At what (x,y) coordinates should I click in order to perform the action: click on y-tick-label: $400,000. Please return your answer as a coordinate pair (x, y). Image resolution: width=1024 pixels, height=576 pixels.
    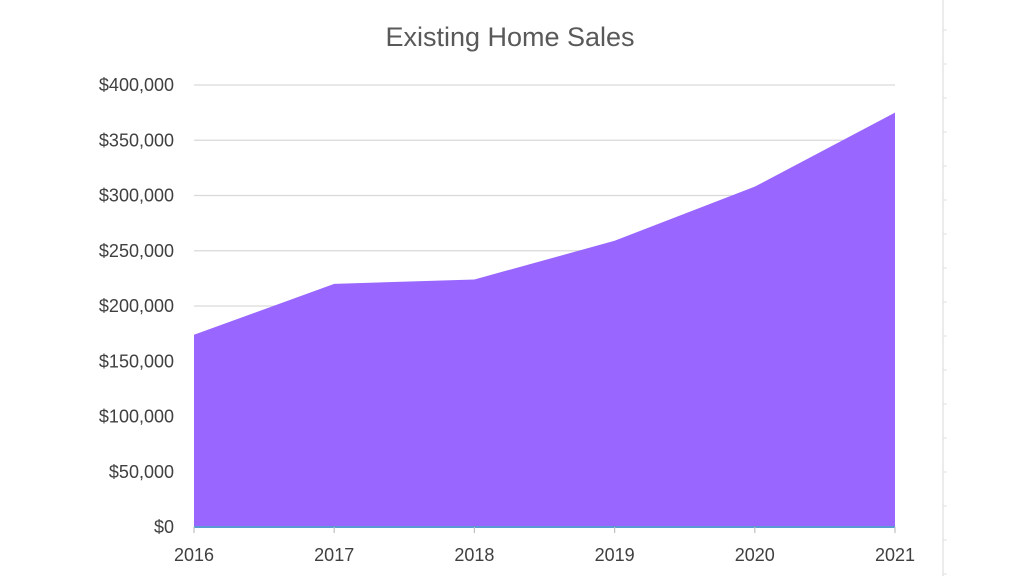
    Looking at the image, I should click on (136, 85).